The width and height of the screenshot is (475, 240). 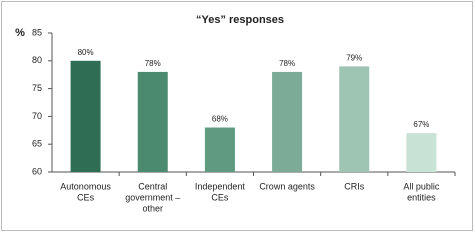 What do you see at coordinates (220, 186) in the screenshot?
I see `x-tick-label: Independent` at bounding box center [220, 186].